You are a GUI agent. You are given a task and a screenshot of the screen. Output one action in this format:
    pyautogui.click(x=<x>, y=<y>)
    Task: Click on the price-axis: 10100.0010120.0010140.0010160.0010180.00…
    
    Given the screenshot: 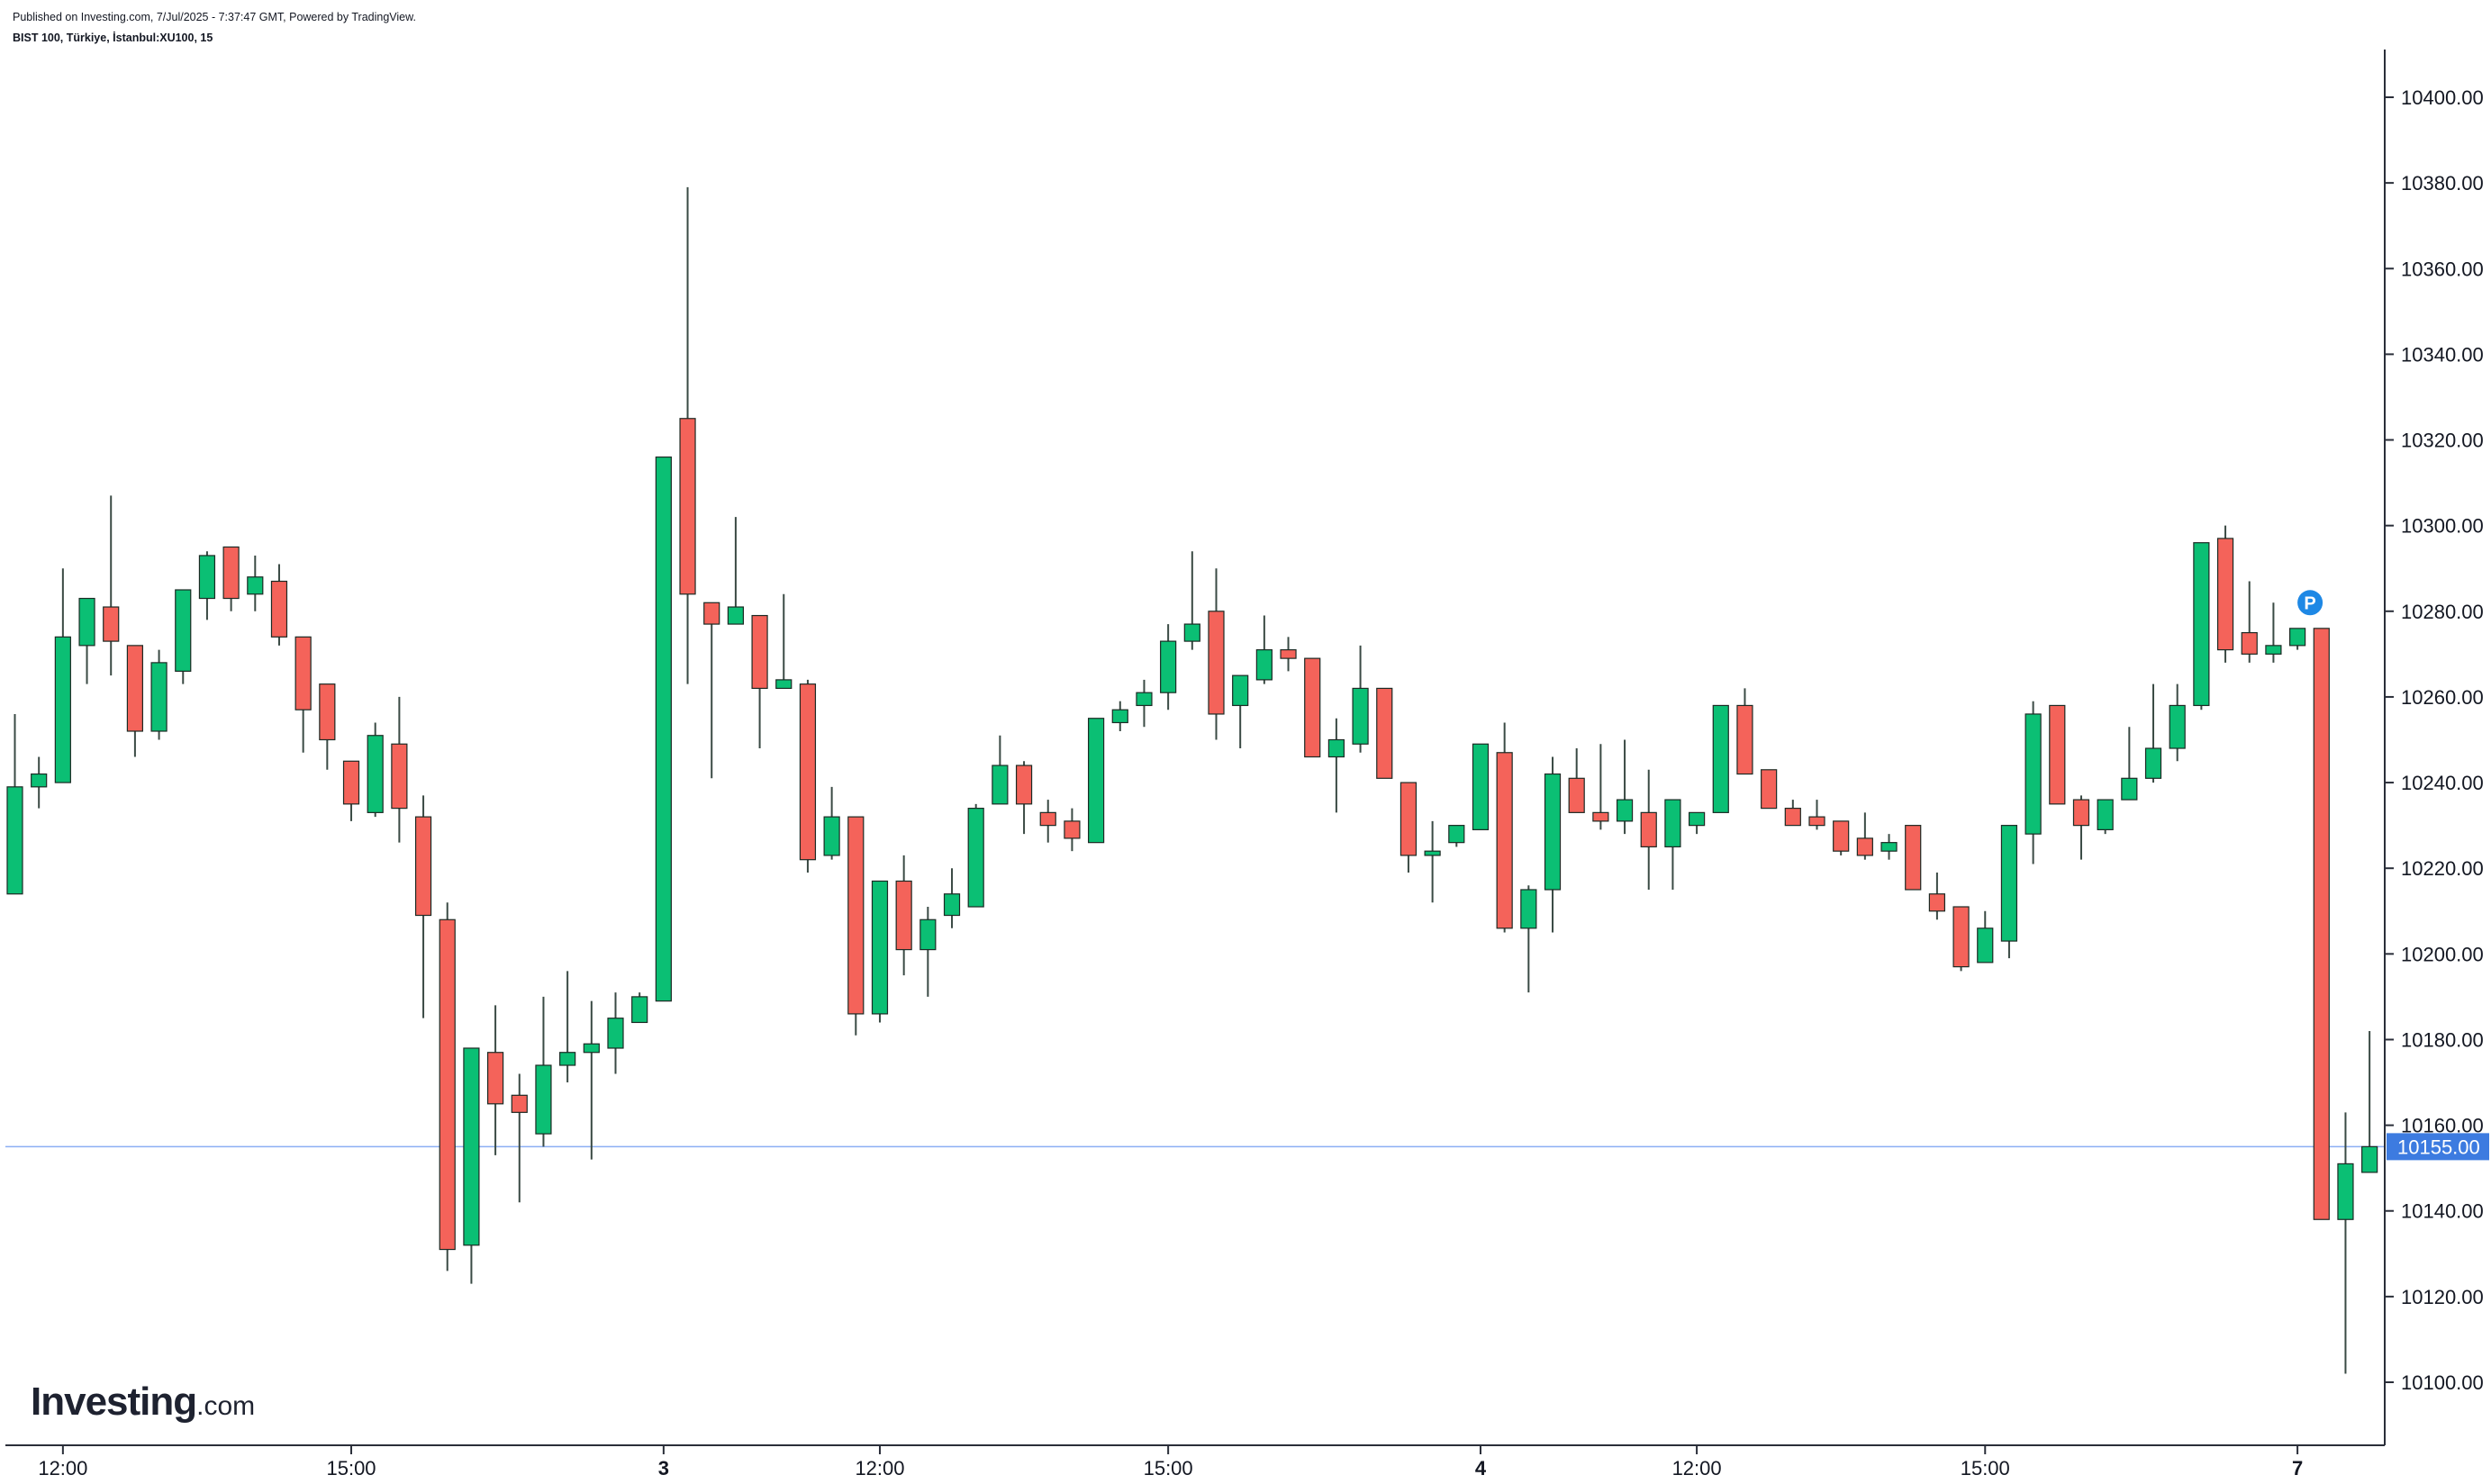 What is the action you would take?
    pyautogui.click(x=2436, y=747)
    